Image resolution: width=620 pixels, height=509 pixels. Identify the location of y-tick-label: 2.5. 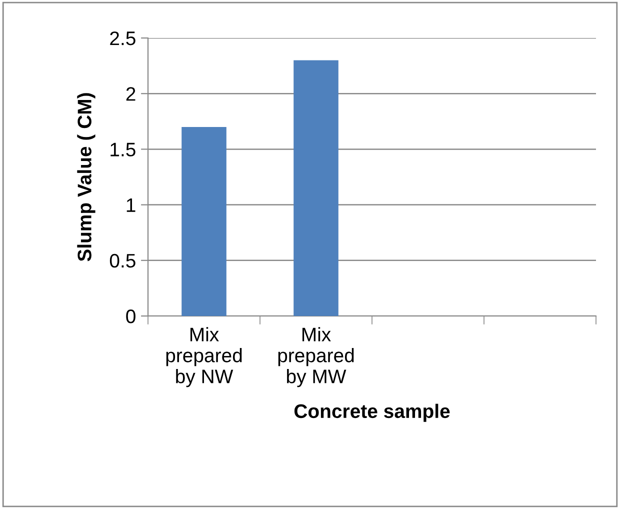
(123, 38).